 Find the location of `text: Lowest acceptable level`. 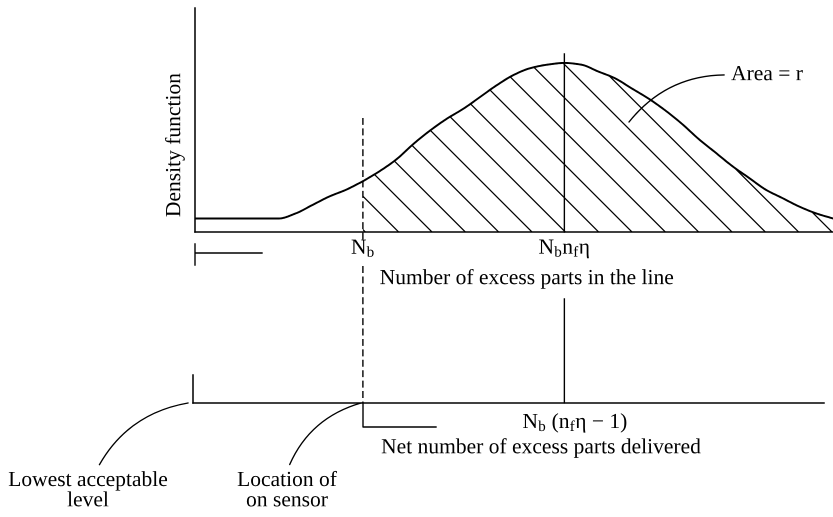

text: Lowest acceptable level is located at coordinates (88, 489).